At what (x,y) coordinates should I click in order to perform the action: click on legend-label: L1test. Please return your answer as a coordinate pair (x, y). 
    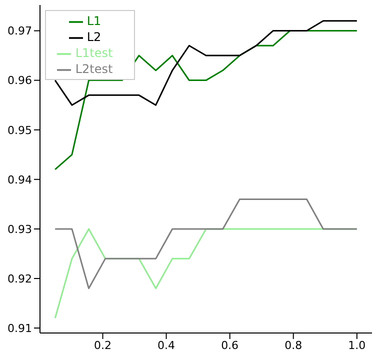
    Looking at the image, I should click on (94, 53).